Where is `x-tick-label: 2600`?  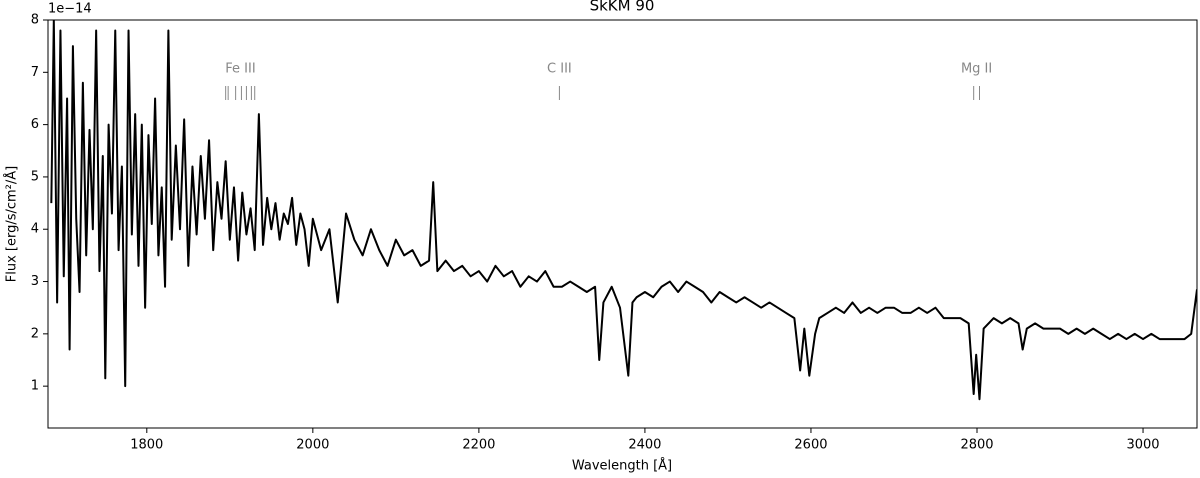
x-tick-label: 2600 is located at coordinates (810, 445).